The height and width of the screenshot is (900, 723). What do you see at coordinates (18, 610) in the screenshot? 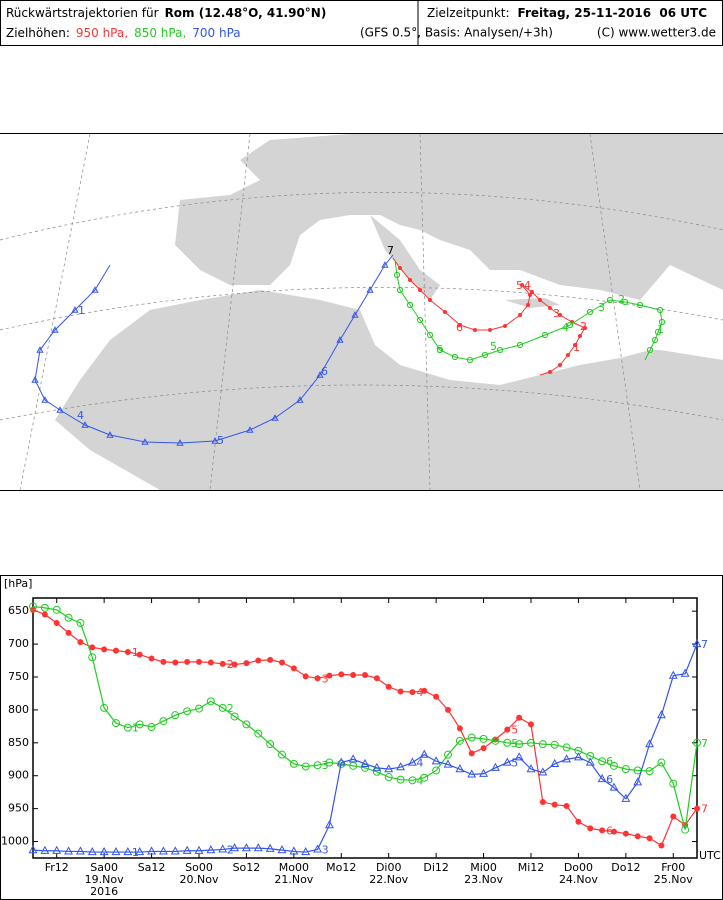
I see `y-tick-label: 650` at bounding box center [18, 610].